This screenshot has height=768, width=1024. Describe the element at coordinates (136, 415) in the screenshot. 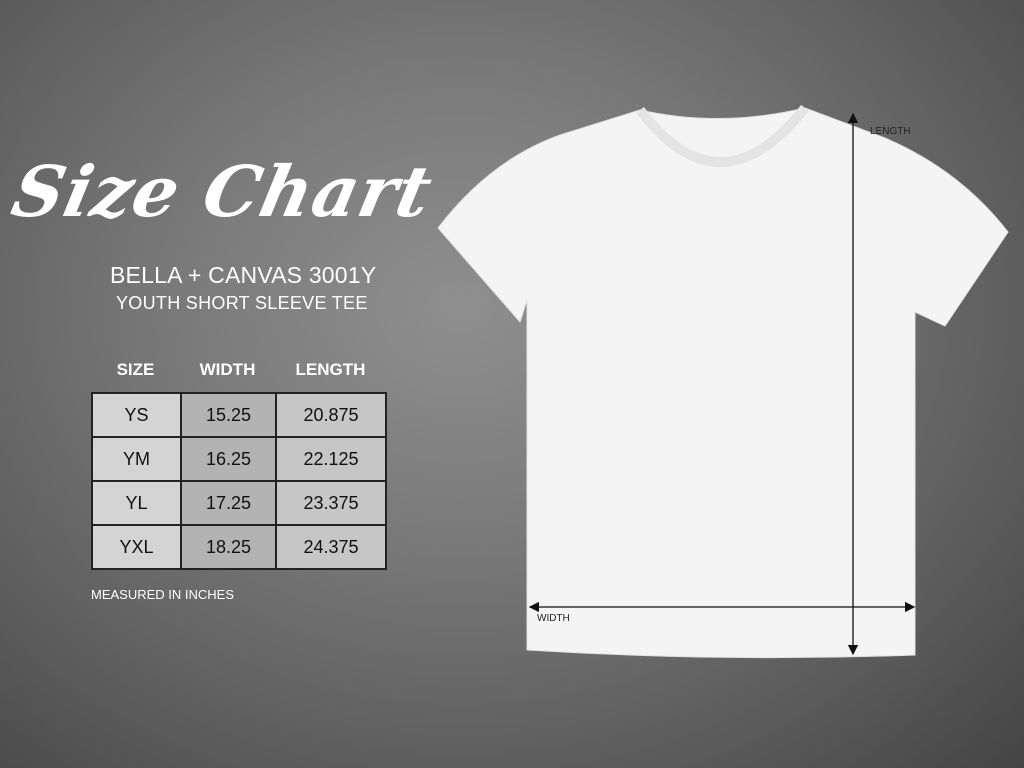

I see `size-cell: YS` at that location.